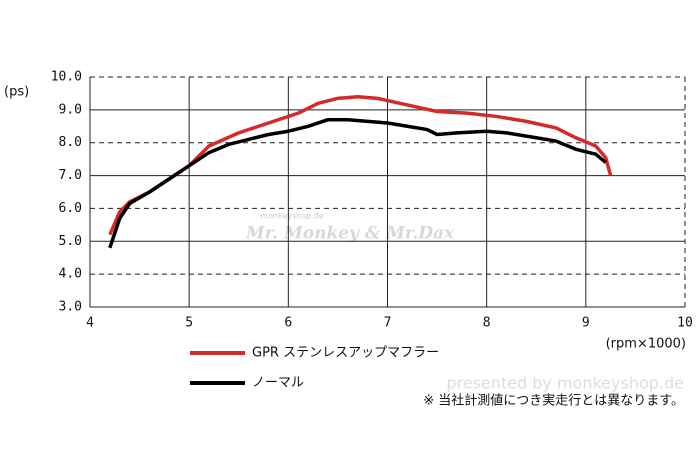 The width and height of the screenshot is (700, 467). What do you see at coordinates (646, 344) in the screenshot?
I see `x-axis-label: (rpm×1000)` at bounding box center [646, 344].